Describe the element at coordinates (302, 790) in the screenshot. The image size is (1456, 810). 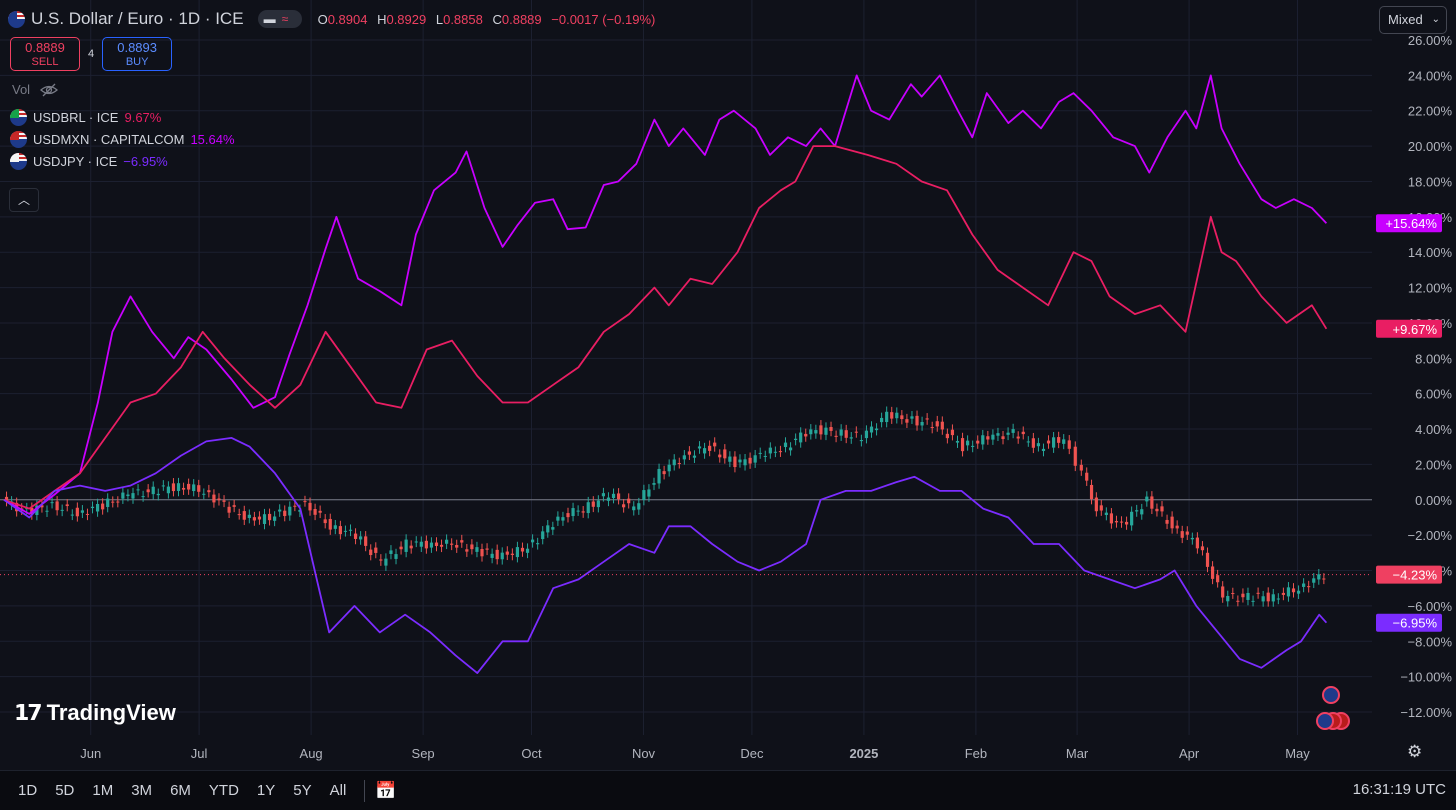
I see `range-5y: 5Y` at that location.